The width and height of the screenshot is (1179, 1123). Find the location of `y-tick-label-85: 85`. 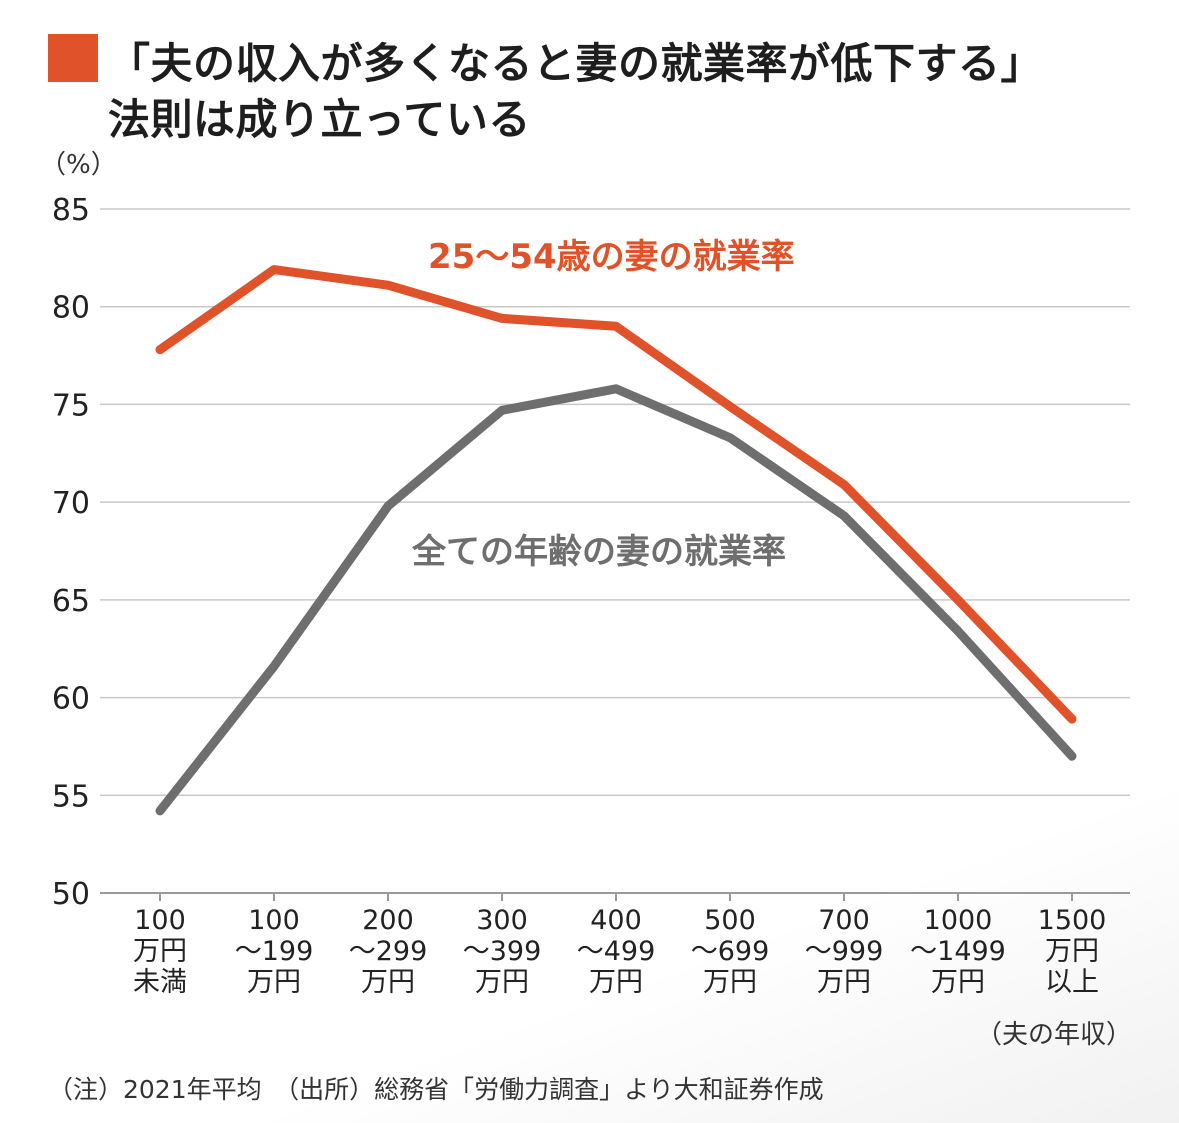

y-tick-label-85: 85 is located at coordinates (71, 210).